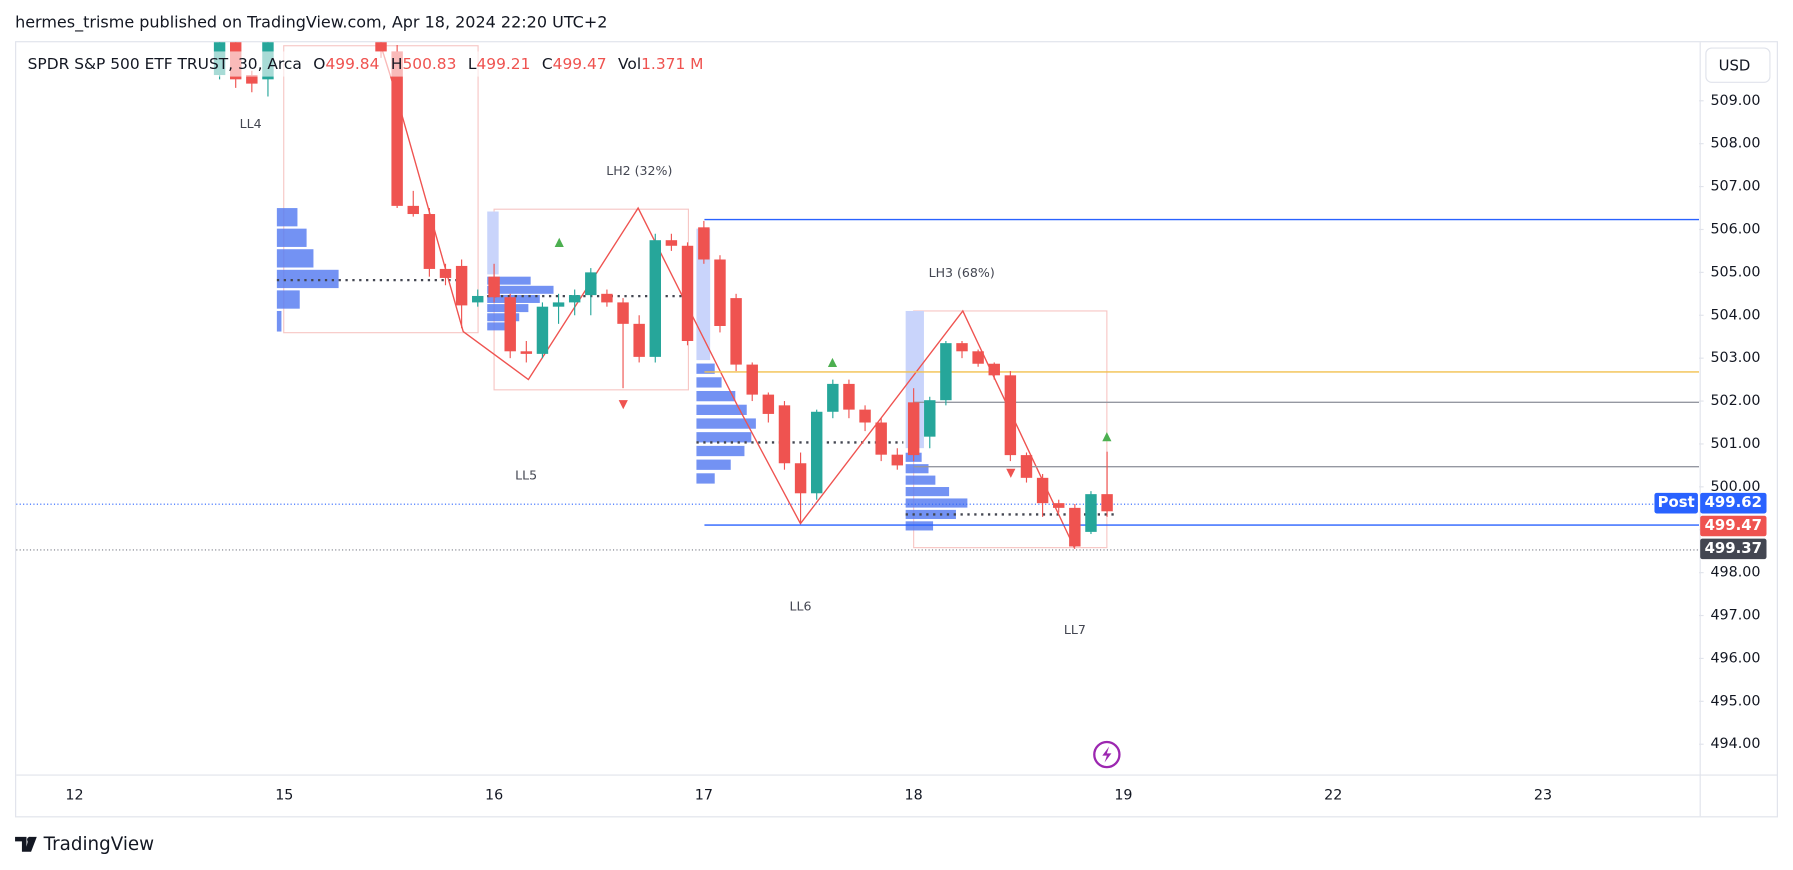  I want to click on volume-profile, so click(622, 369).